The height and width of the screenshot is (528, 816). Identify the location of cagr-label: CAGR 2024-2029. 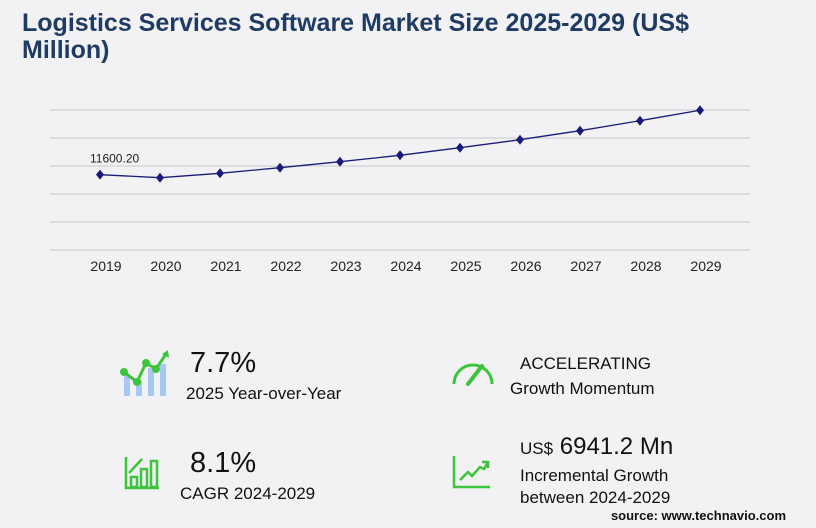
(248, 493).